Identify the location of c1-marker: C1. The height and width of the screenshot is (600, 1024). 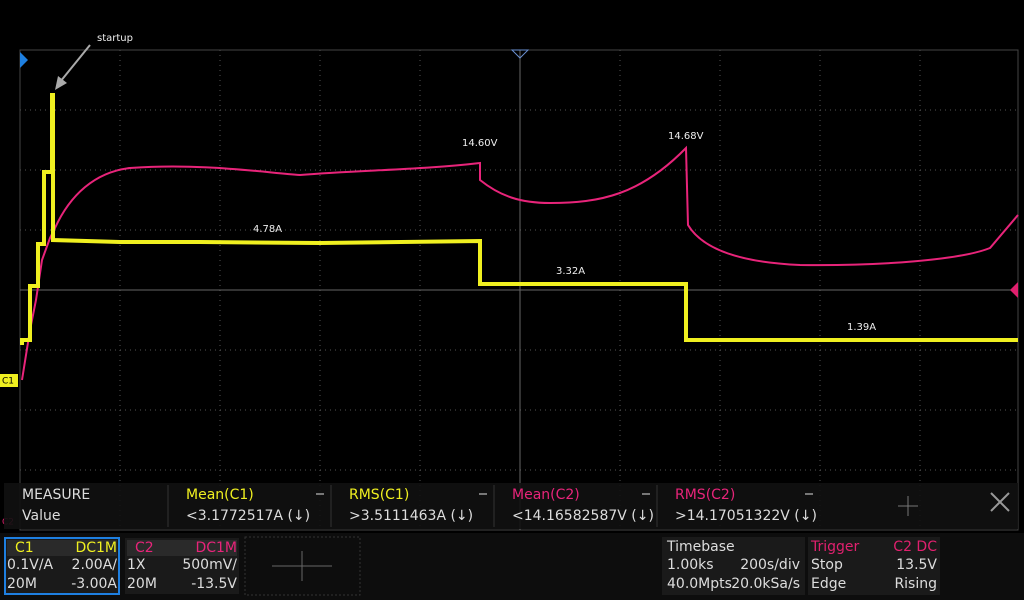
(8, 382).